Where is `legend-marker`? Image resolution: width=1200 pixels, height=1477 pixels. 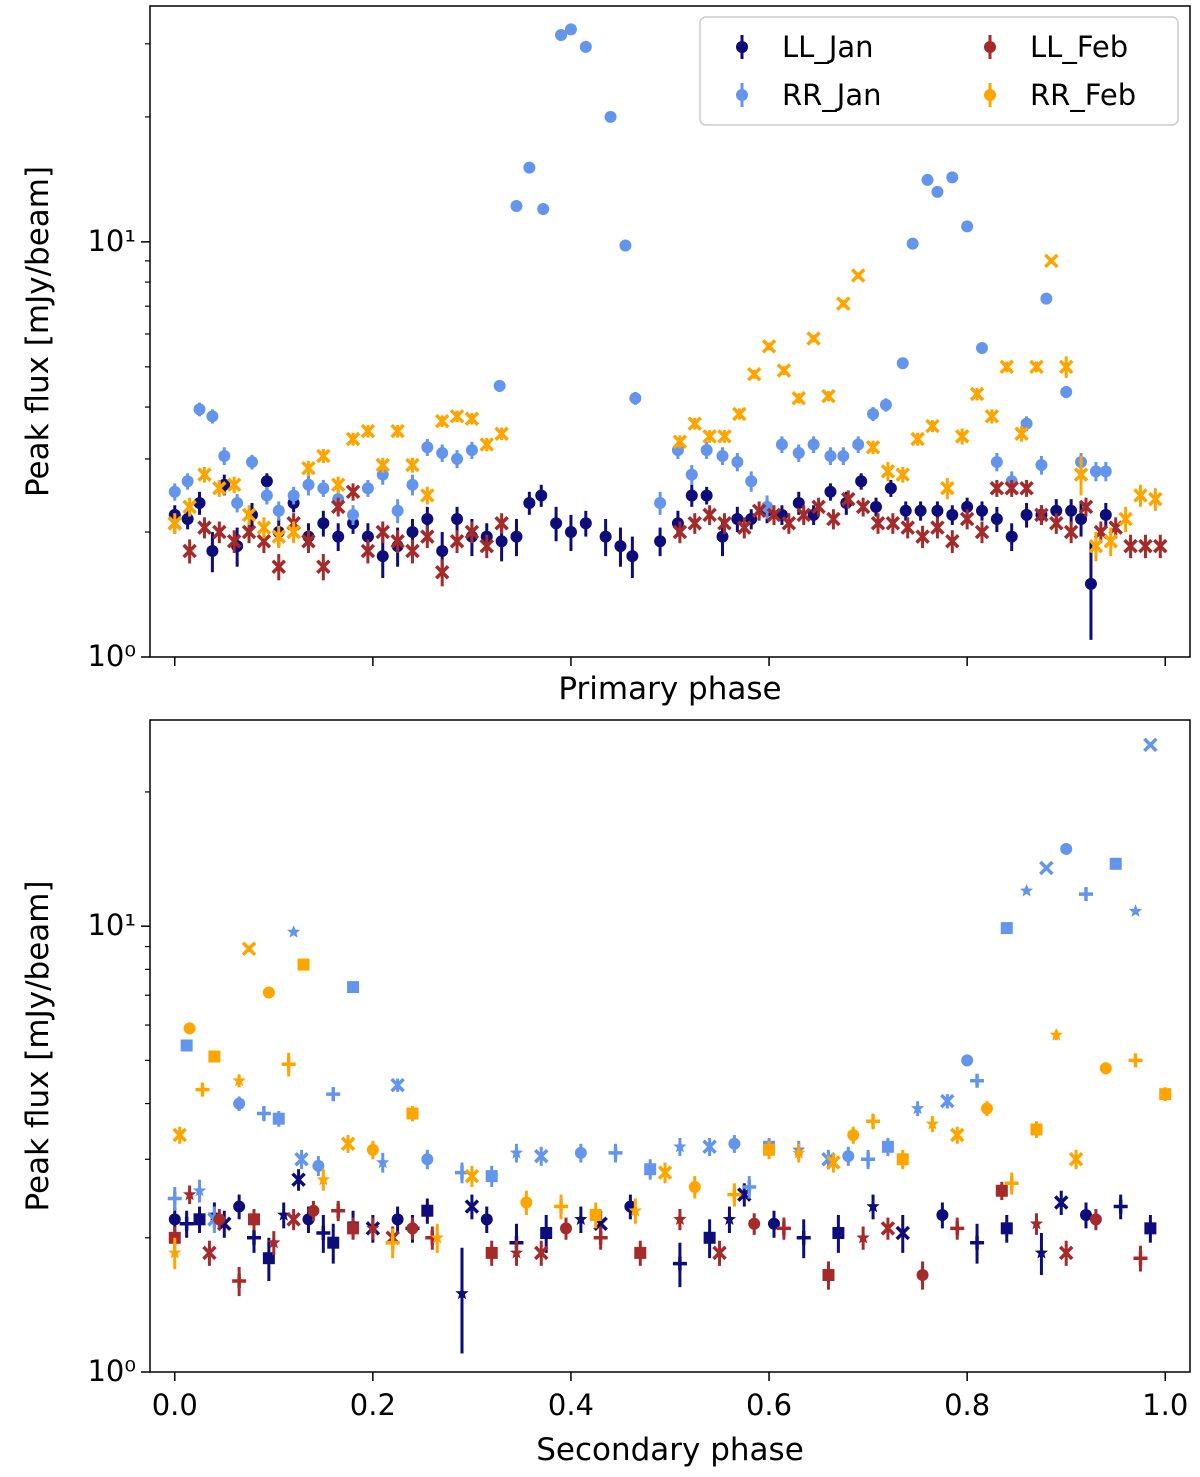 legend-marker is located at coordinates (742, 95).